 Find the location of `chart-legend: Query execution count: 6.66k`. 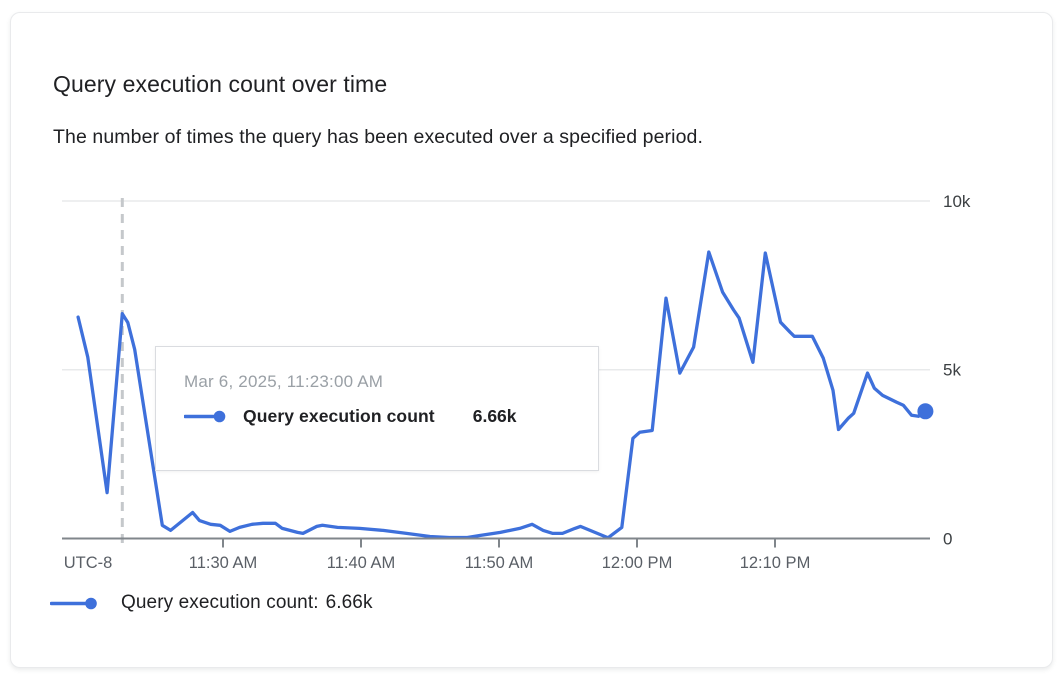

chart-legend: Query execution count: 6.66k is located at coordinates (211, 603).